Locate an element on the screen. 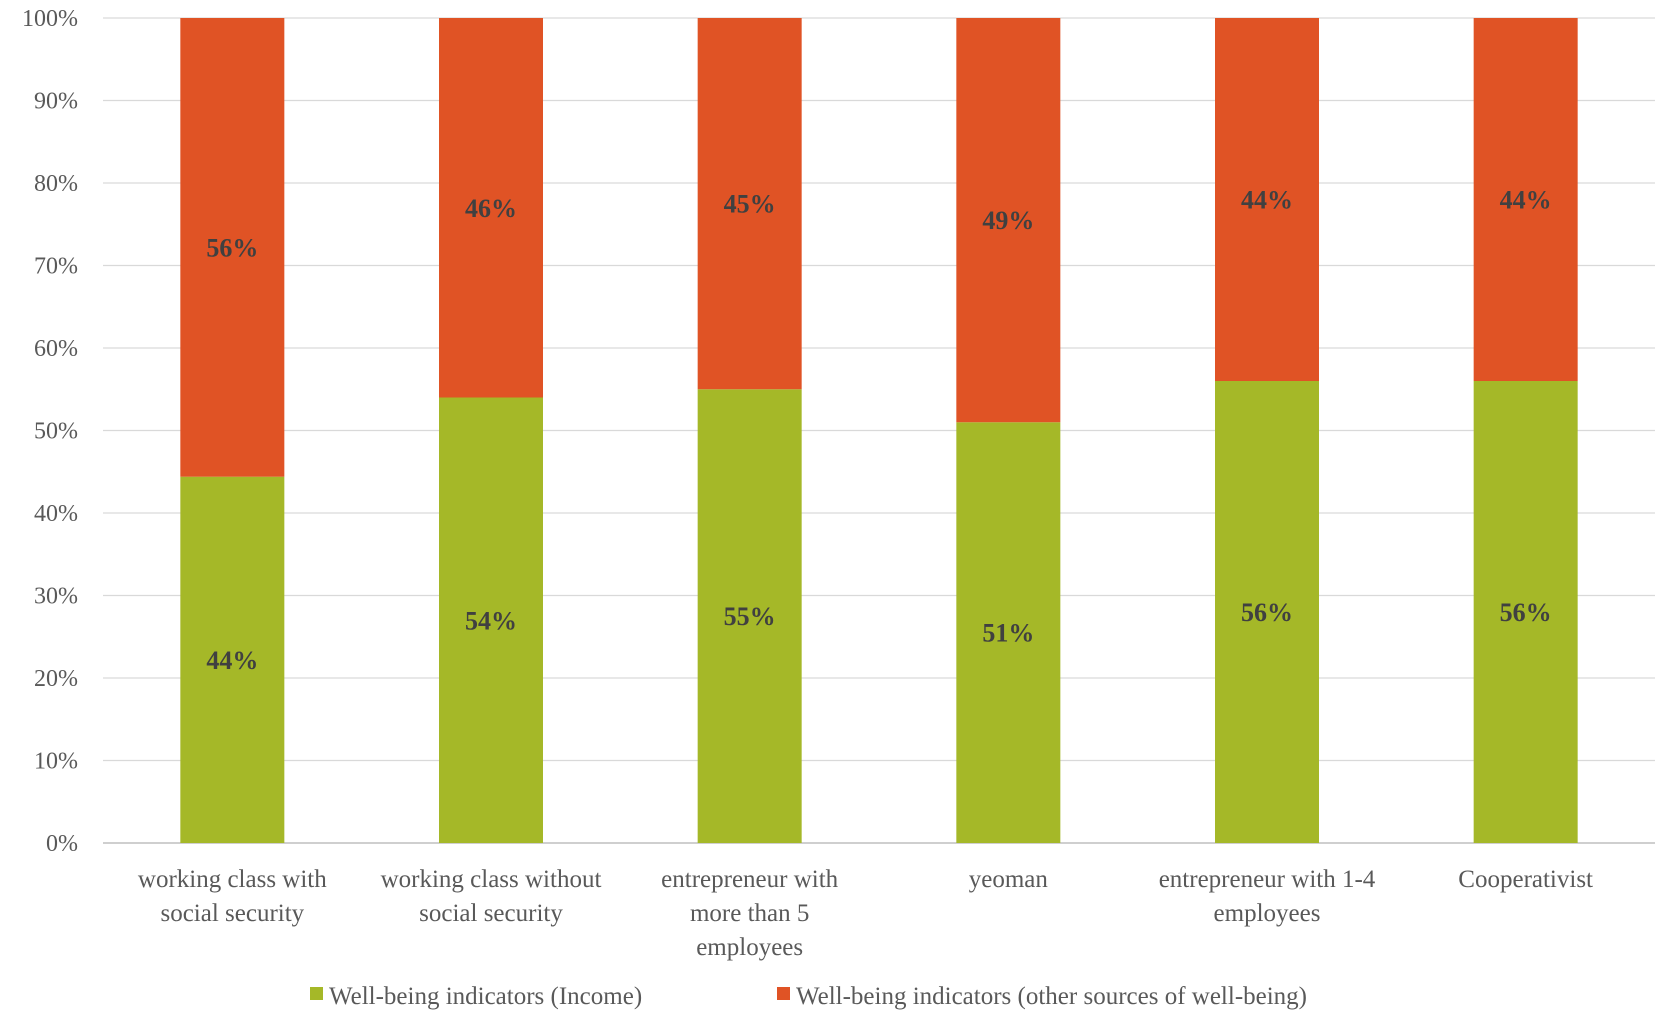 Image resolution: width=1655 pixels, height=1023 pixels. x-category-label: Cooperativist is located at coordinates (1525, 879).